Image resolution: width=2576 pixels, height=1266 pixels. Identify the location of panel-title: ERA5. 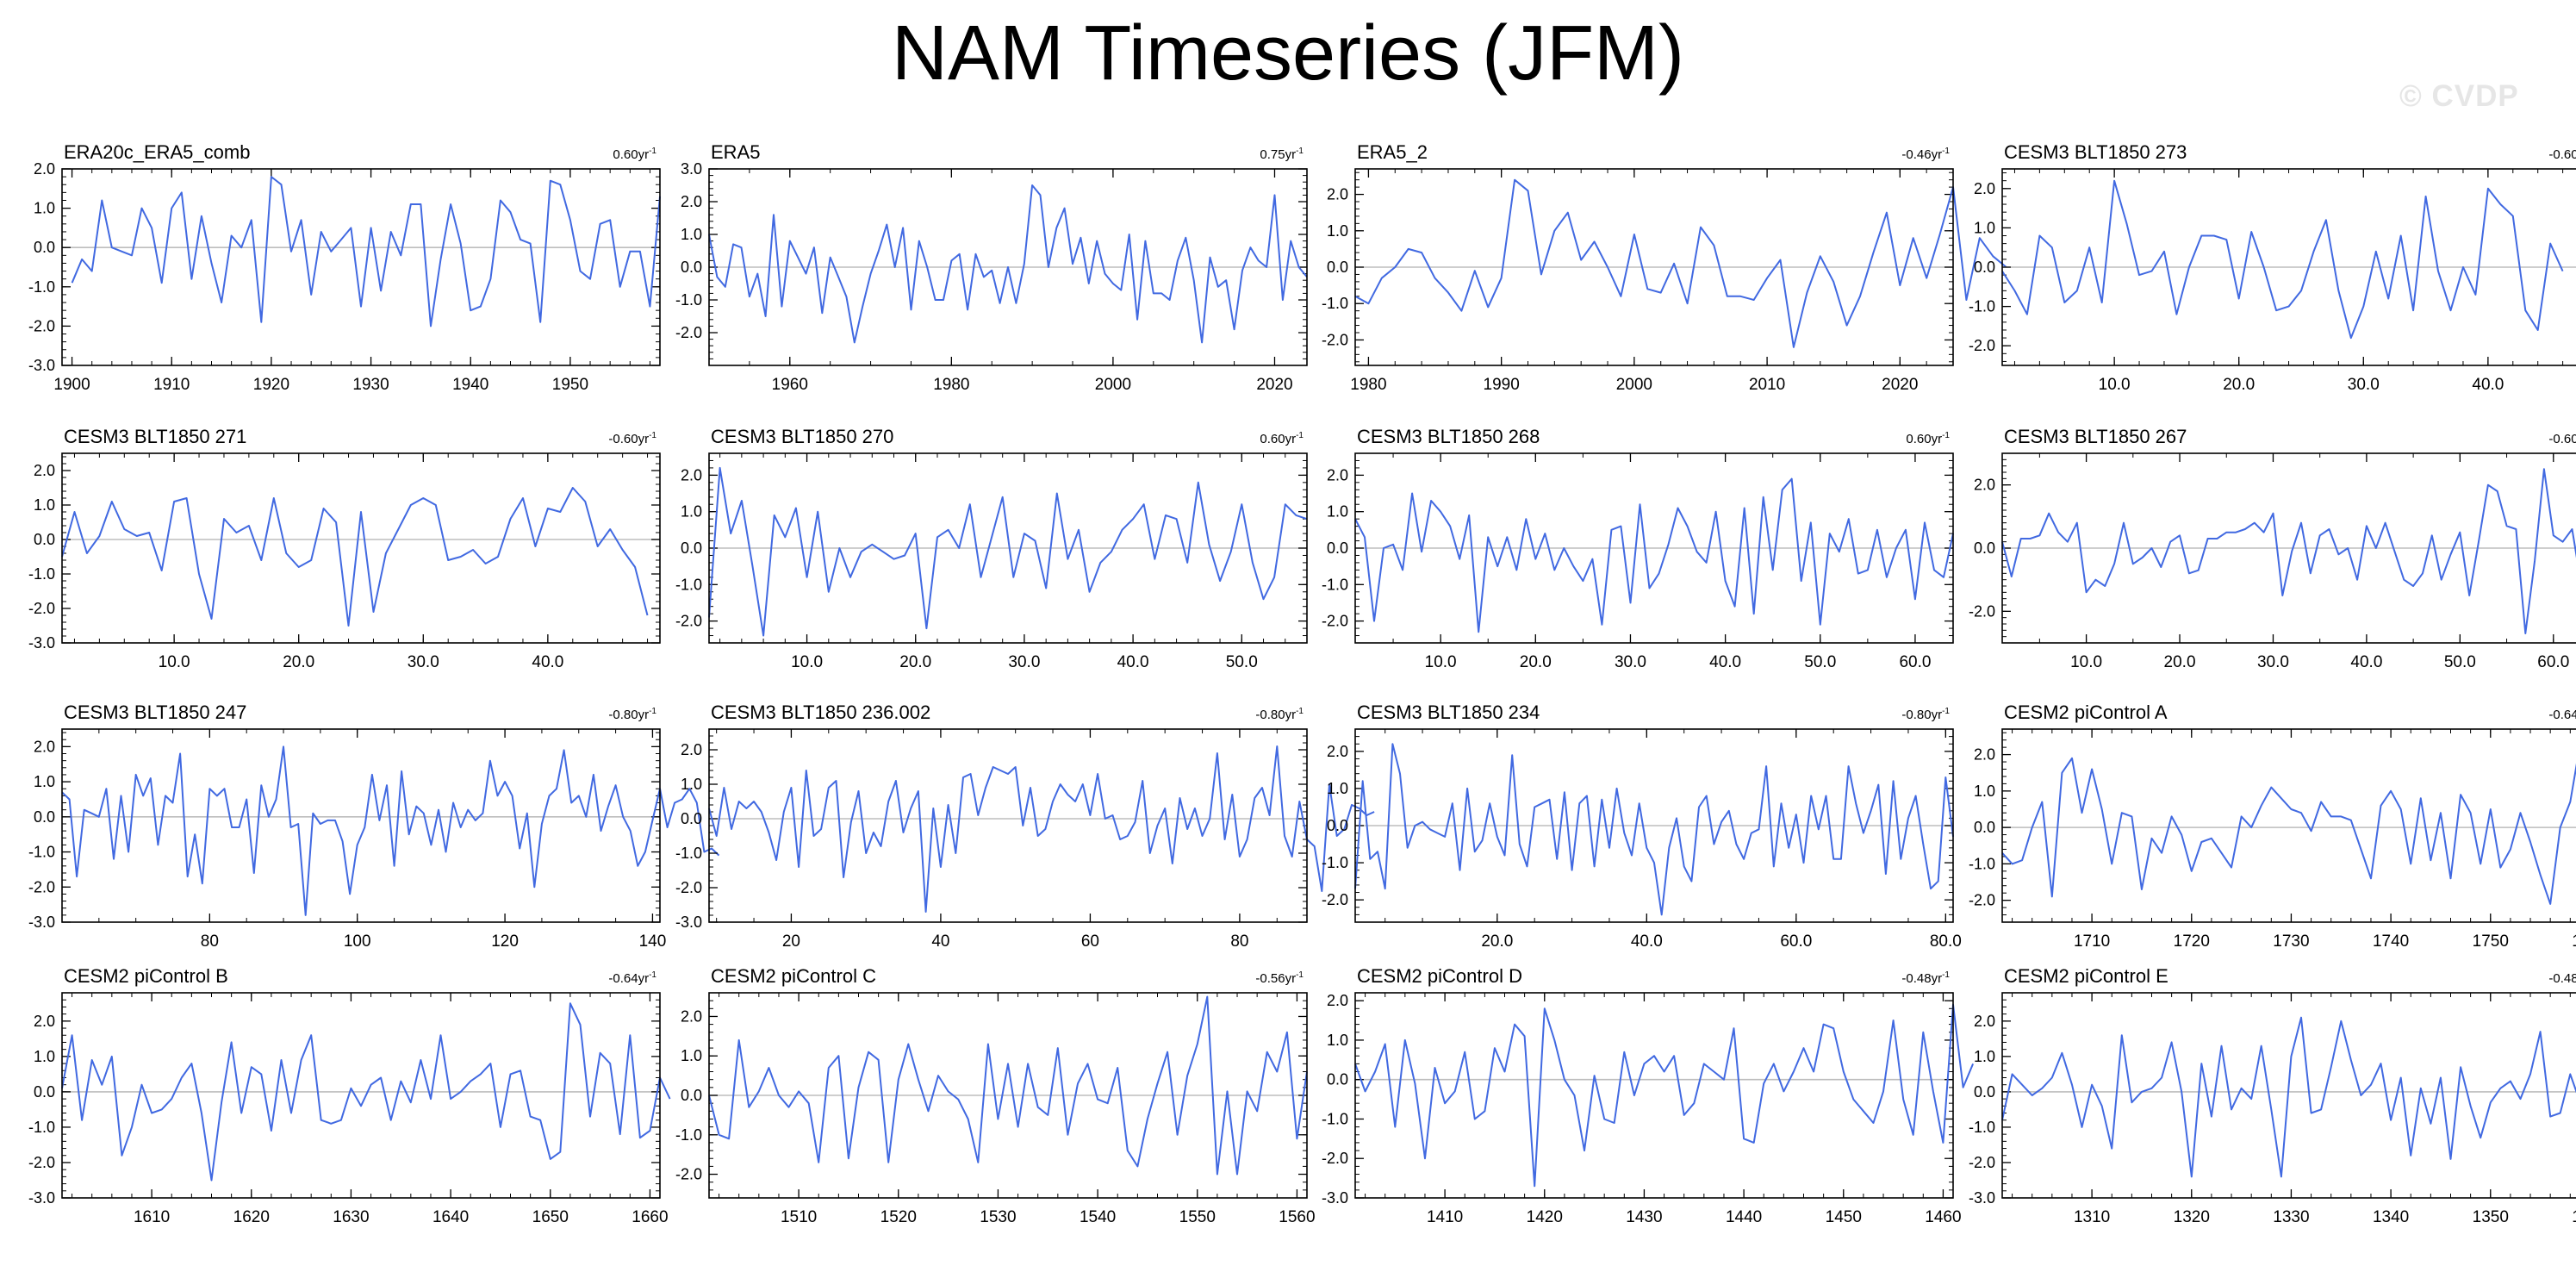
(736, 152).